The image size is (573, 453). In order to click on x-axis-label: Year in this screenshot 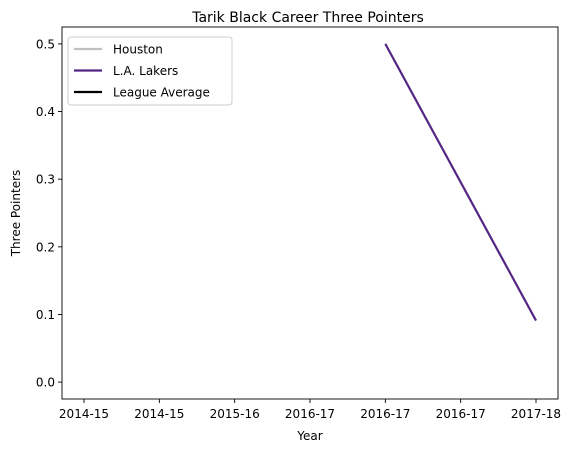, I will do `click(309, 436)`.